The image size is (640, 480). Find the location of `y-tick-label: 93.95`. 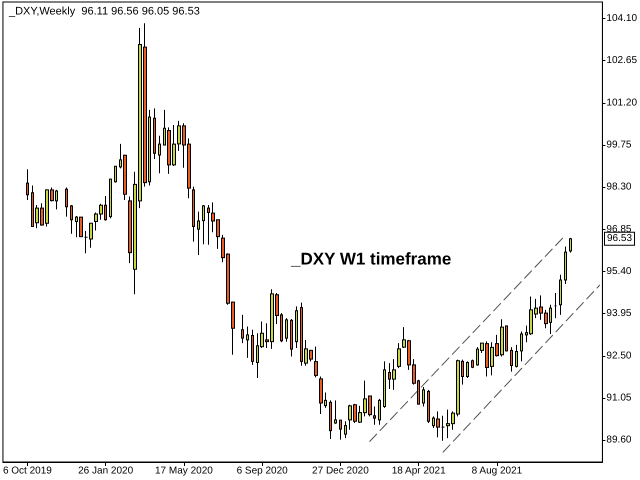

y-tick-label: 93.95 is located at coordinates (619, 314).